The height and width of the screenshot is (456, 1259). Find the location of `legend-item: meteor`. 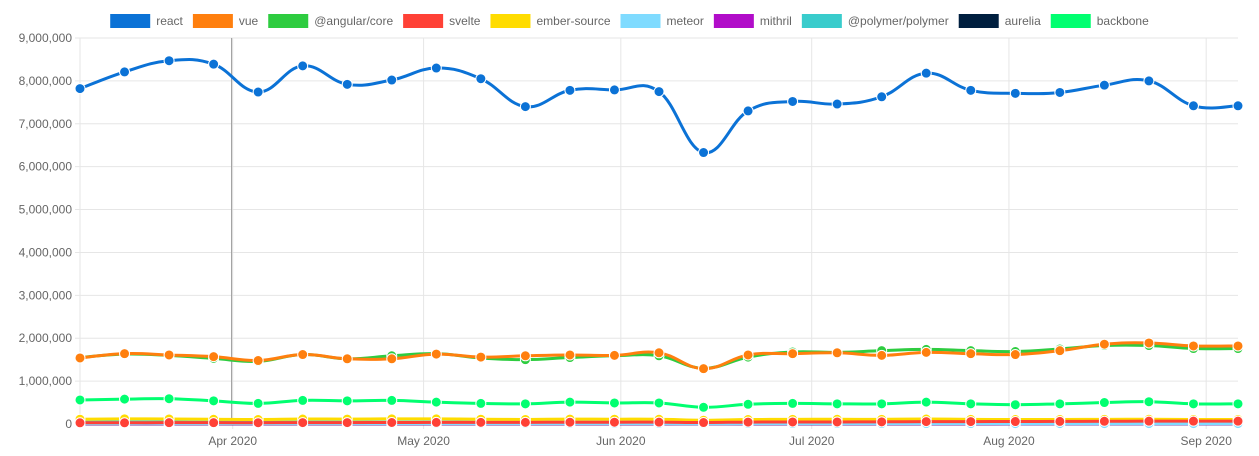

legend-item: meteor is located at coordinates (662, 21).